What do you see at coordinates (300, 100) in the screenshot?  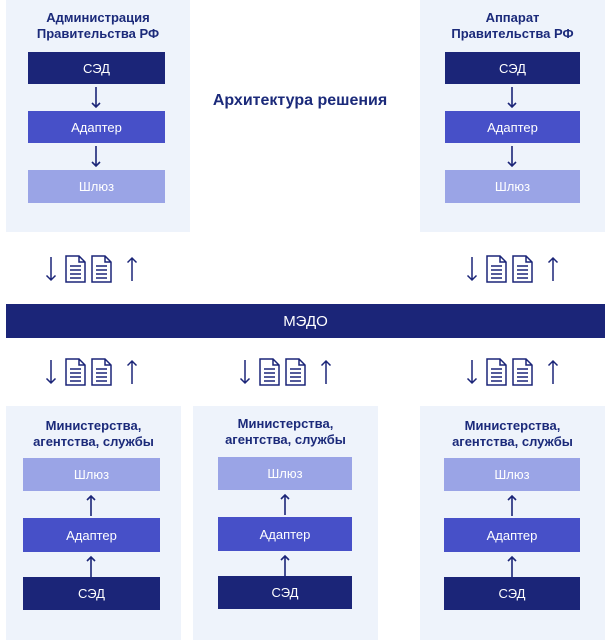 I see `diagram-title: Архитектура решения` at bounding box center [300, 100].